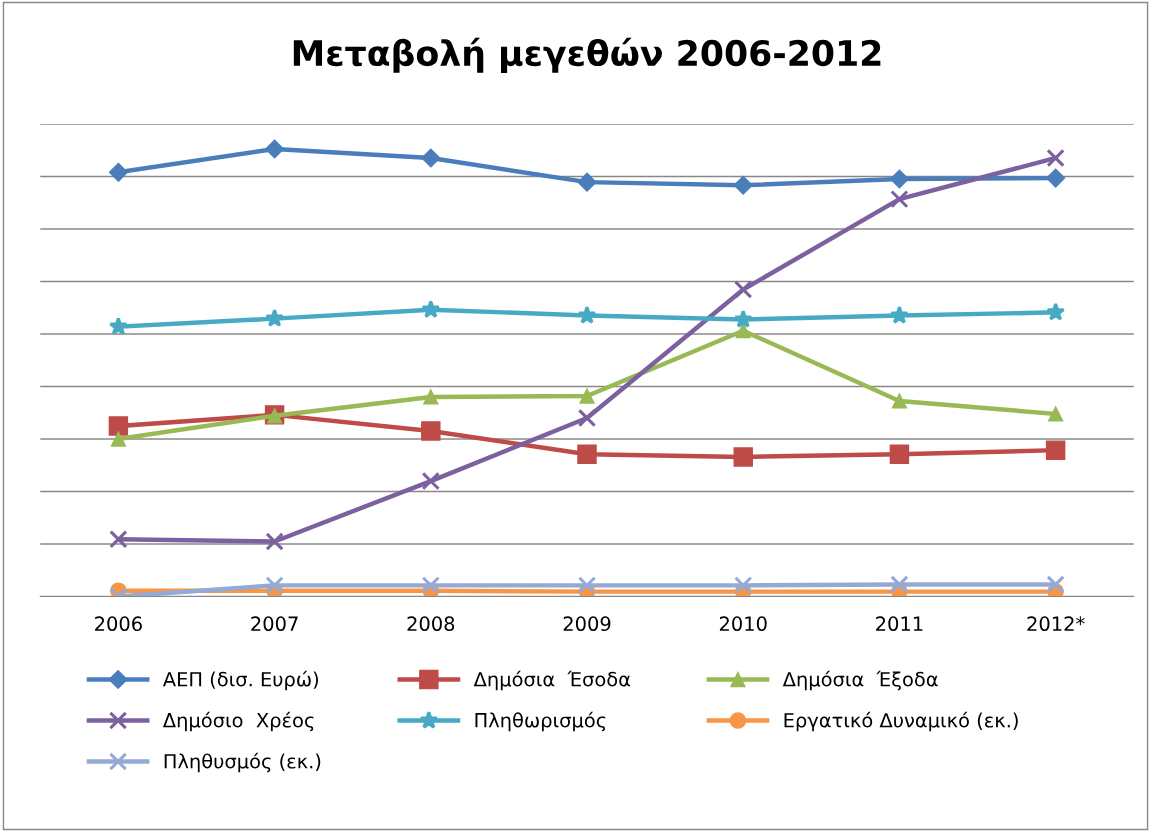 The height and width of the screenshot is (832, 1151). Describe the element at coordinates (587, 55) in the screenshot. I see `chart-title: Μεταβολή μεγεθών 2006-2012` at that location.